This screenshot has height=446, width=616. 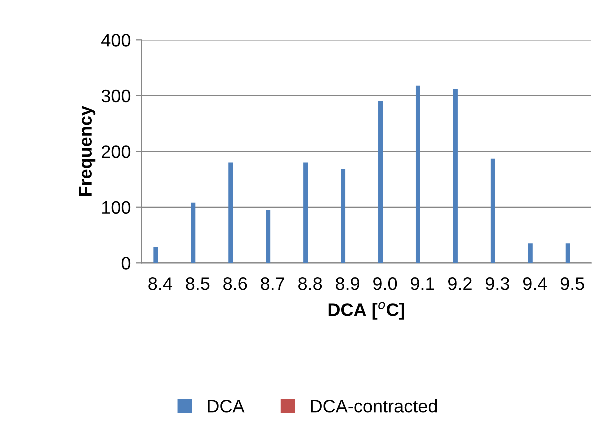 What do you see at coordinates (116, 96) in the screenshot?
I see `y-tick-label: 300` at bounding box center [116, 96].